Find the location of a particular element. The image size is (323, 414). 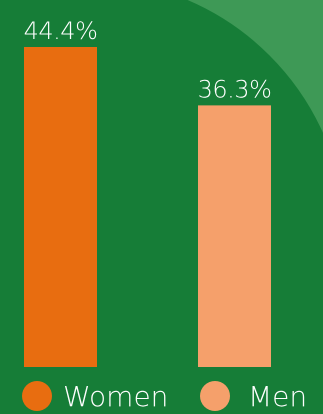

bar-men is located at coordinates (234, 236).